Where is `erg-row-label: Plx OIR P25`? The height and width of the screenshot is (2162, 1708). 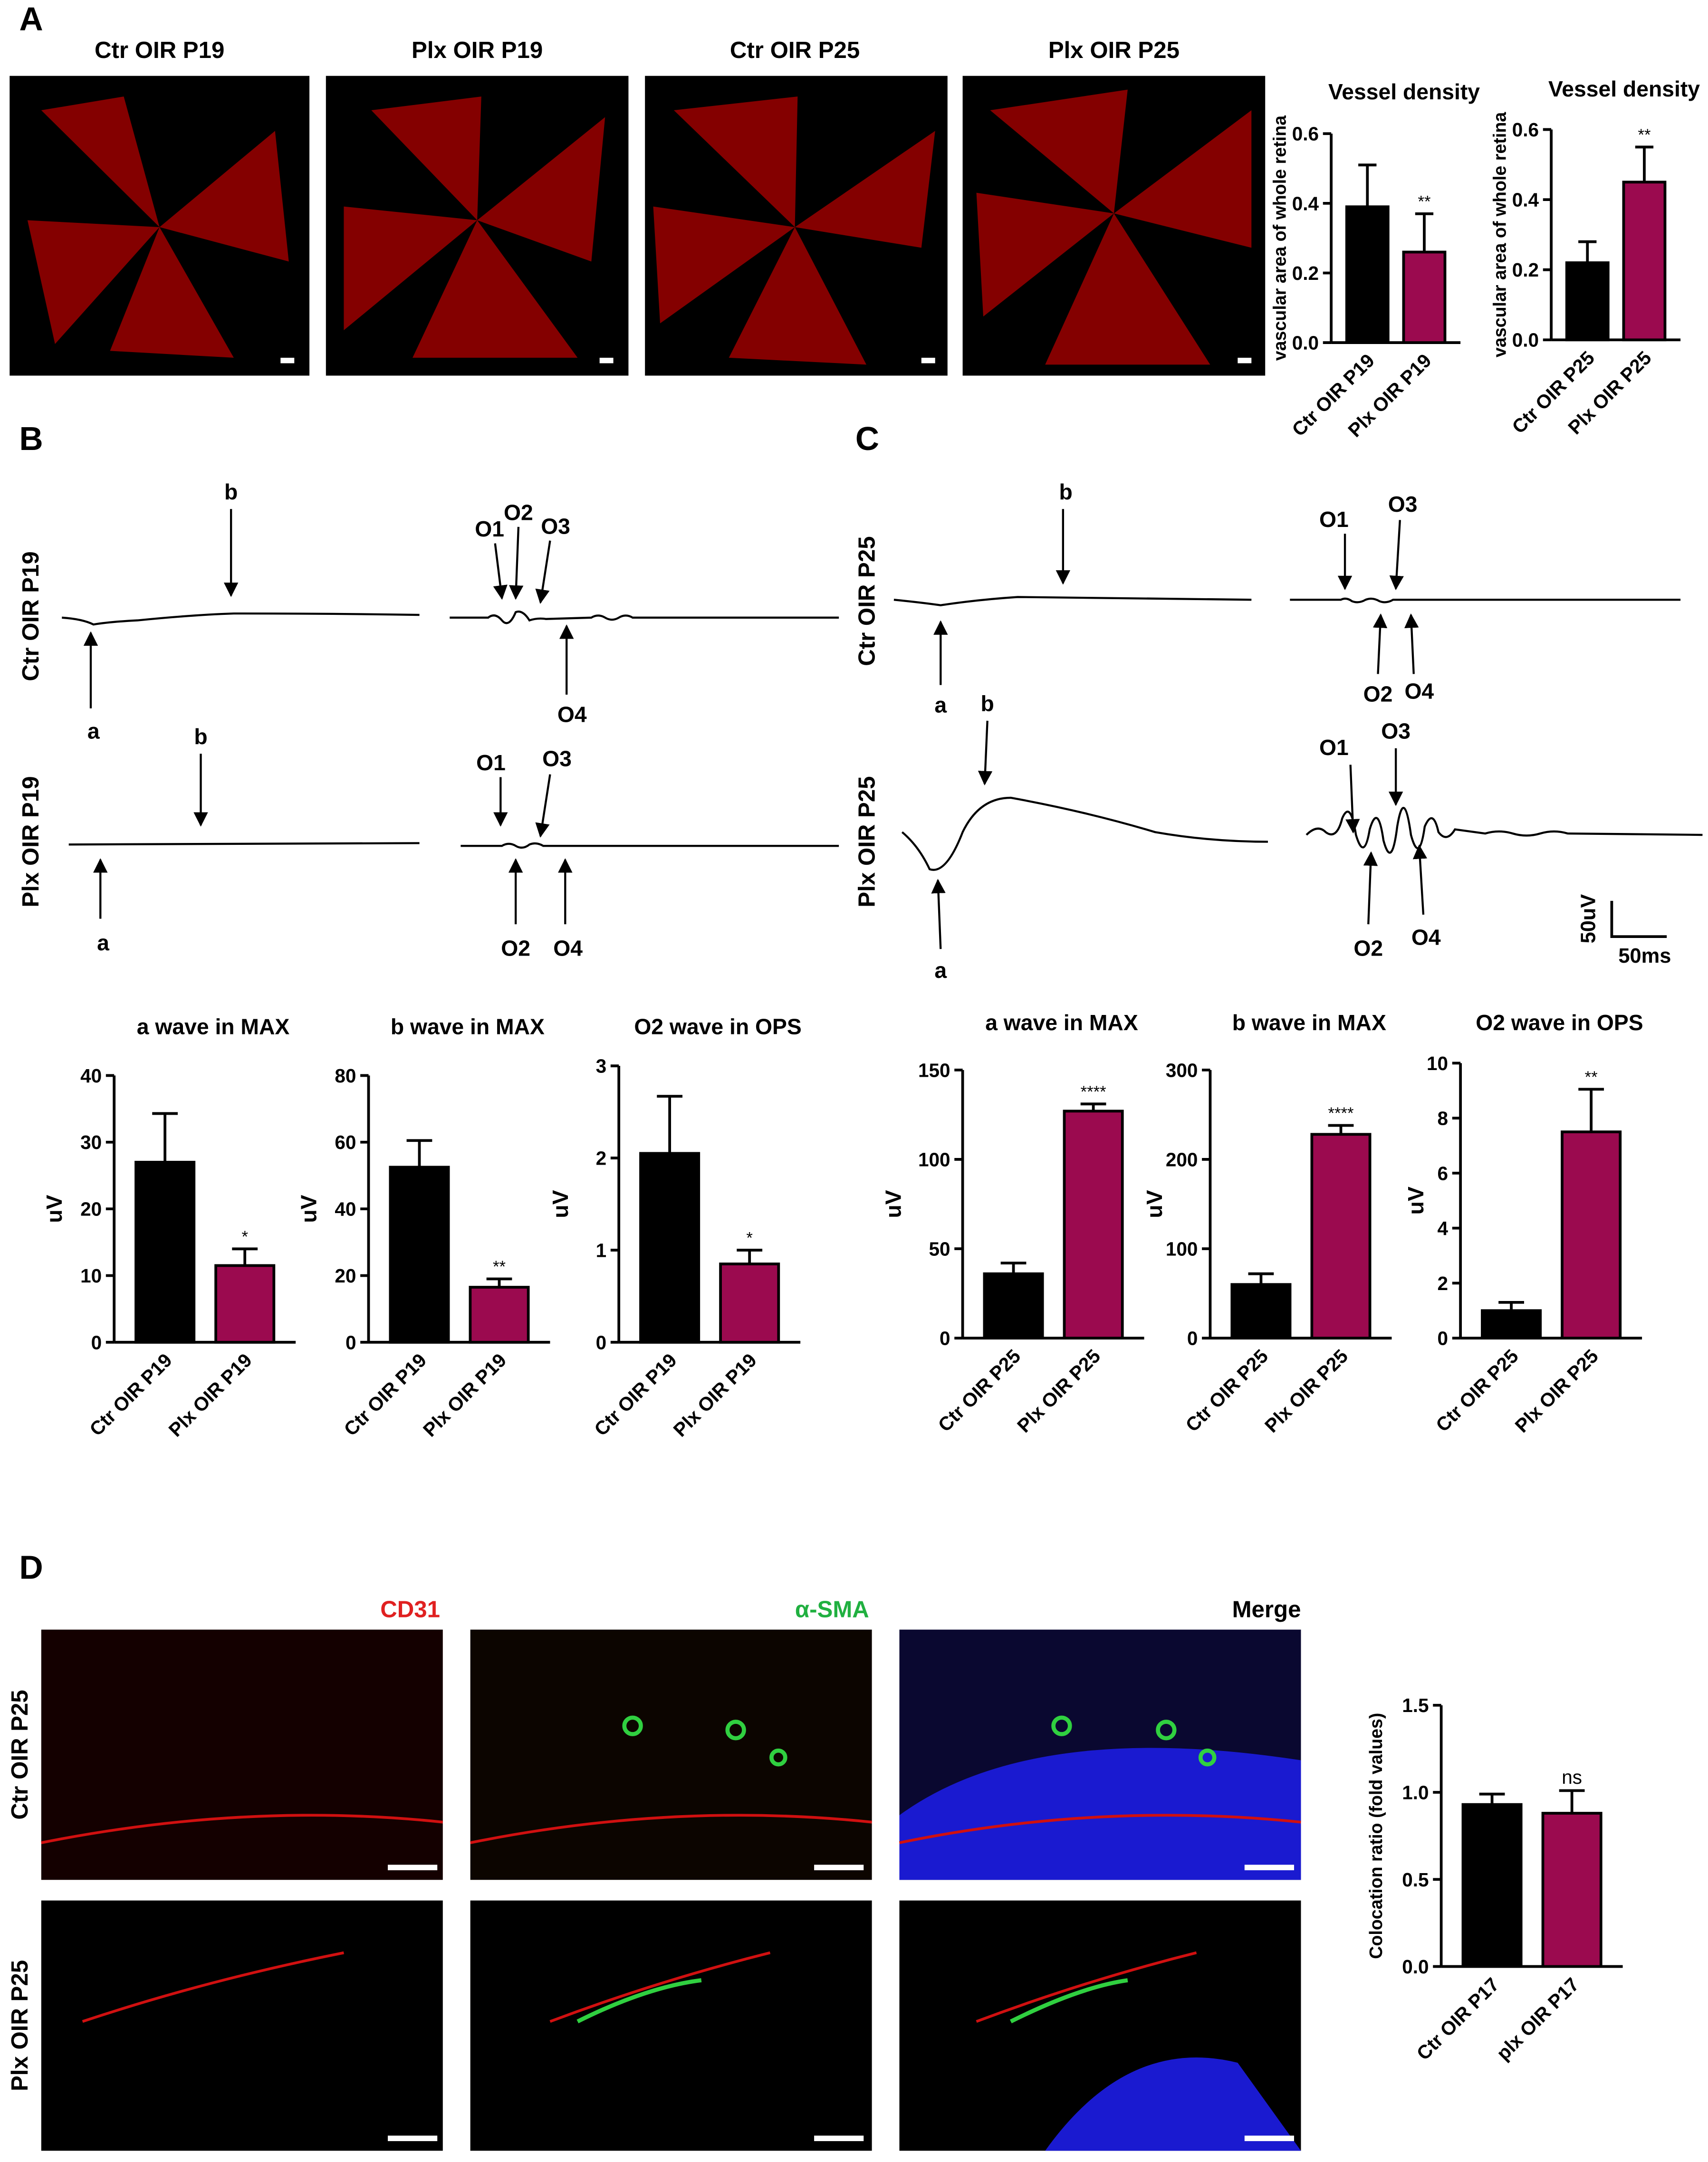 erg-row-label: Plx OIR P25 is located at coordinates (867, 841).